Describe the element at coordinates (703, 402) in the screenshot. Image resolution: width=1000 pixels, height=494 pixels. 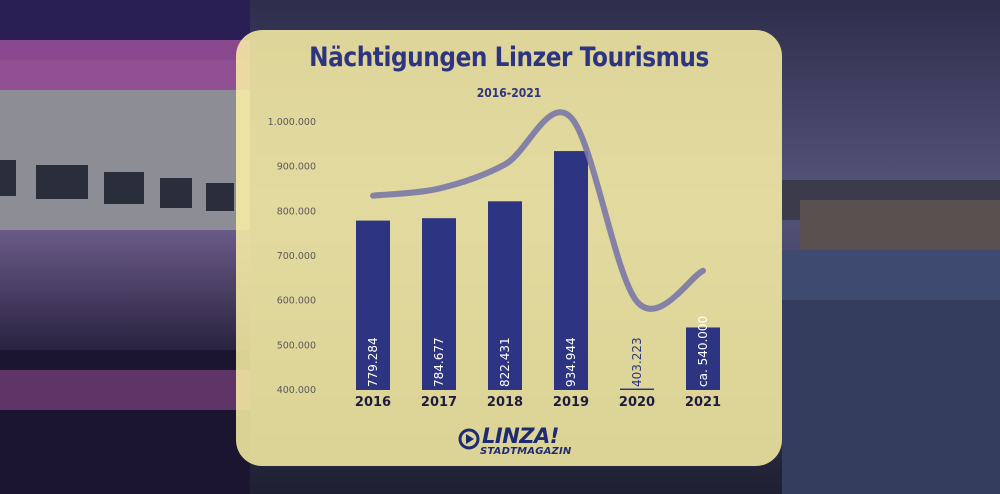
I see `x-tick-label: 2021` at that location.